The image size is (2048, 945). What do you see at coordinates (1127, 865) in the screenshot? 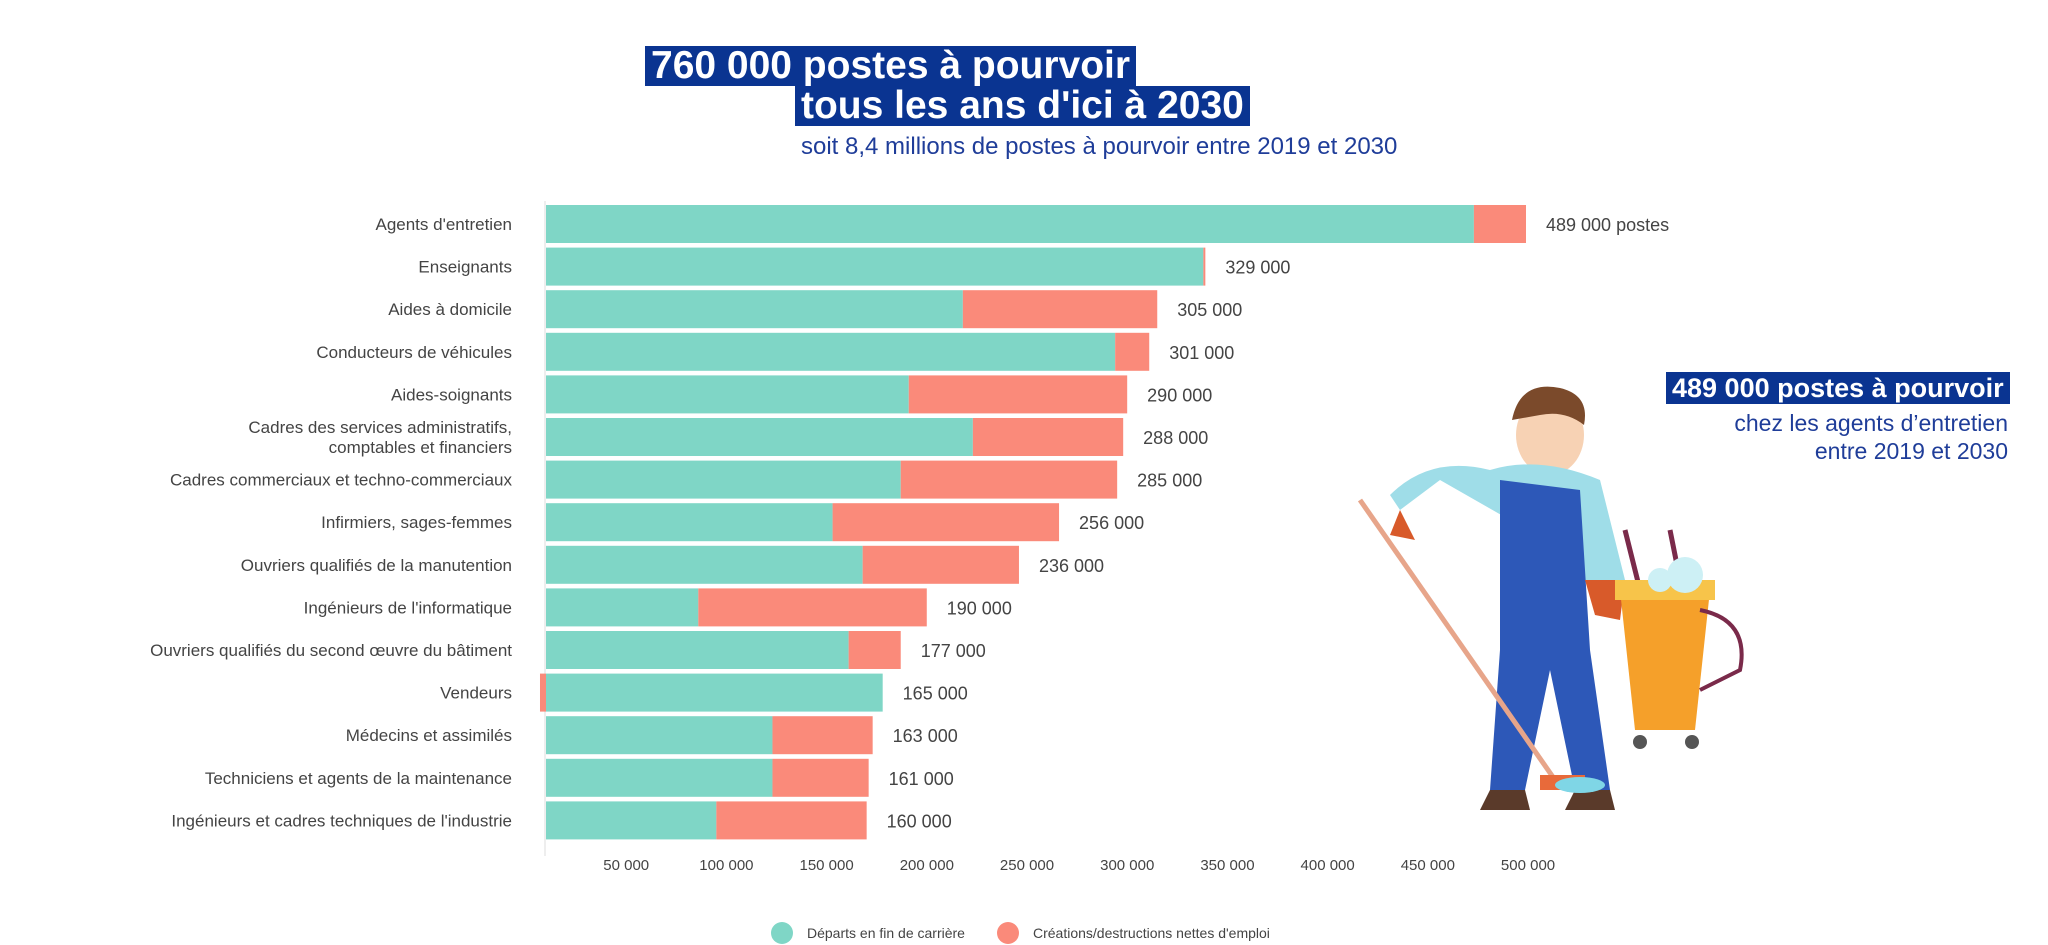
I see `x-tick-label: 300 000` at bounding box center [1127, 865].